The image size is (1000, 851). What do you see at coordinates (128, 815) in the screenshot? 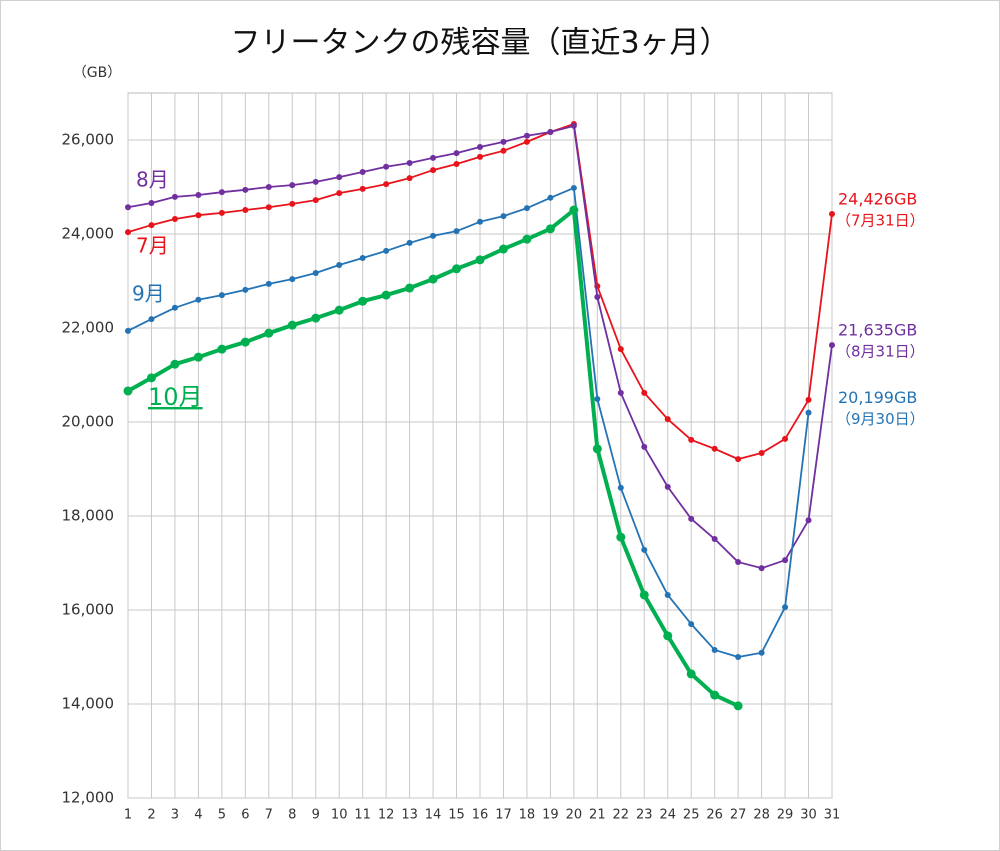
I see `x-tick-label: 1` at bounding box center [128, 815].